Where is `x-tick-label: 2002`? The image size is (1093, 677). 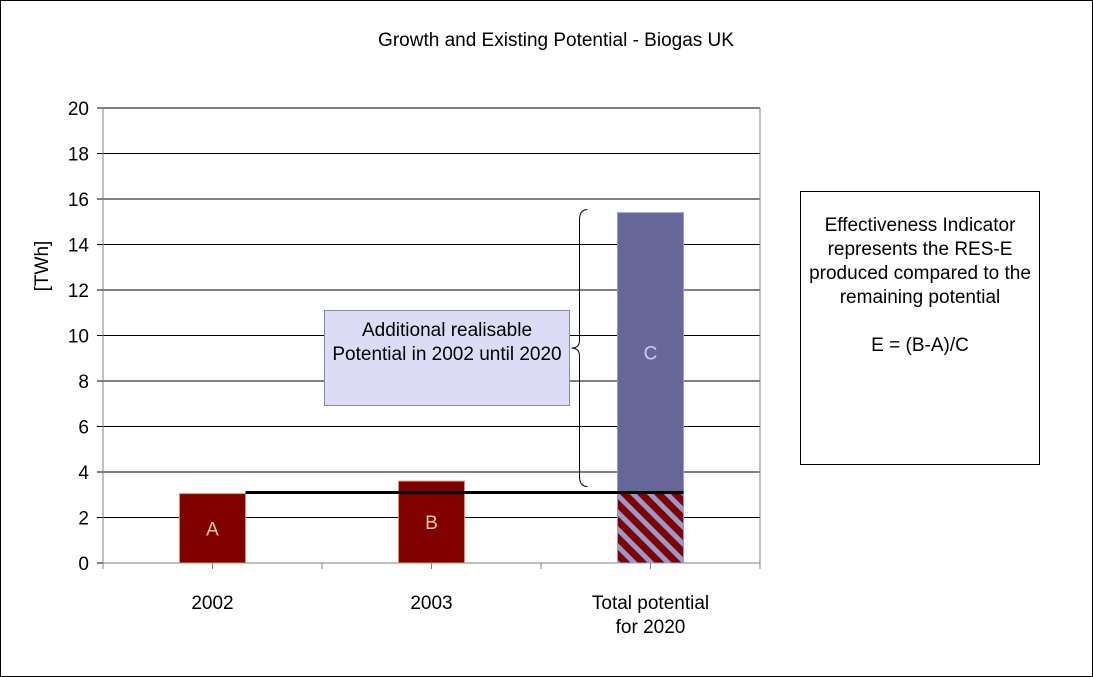
x-tick-label: 2002 is located at coordinates (212, 603).